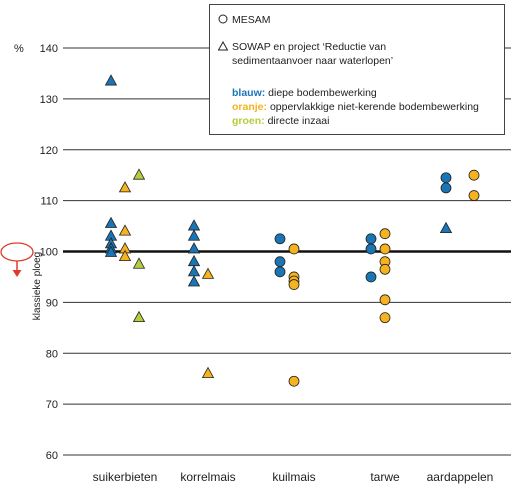 This screenshot has width=511, height=487. Describe the element at coordinates (17, 273) in the screenshot. I see `down-arrow-icon` at that location.